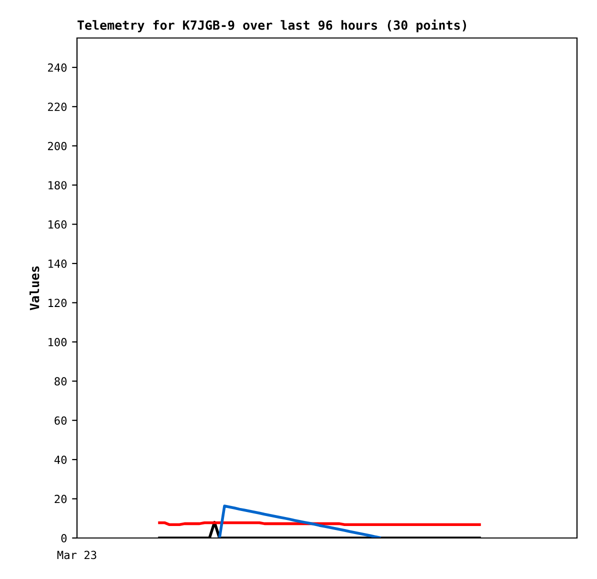  Describe the element at coordinates (60, 499) in the screenshot. I see `y-tick-label: 20` at that location.